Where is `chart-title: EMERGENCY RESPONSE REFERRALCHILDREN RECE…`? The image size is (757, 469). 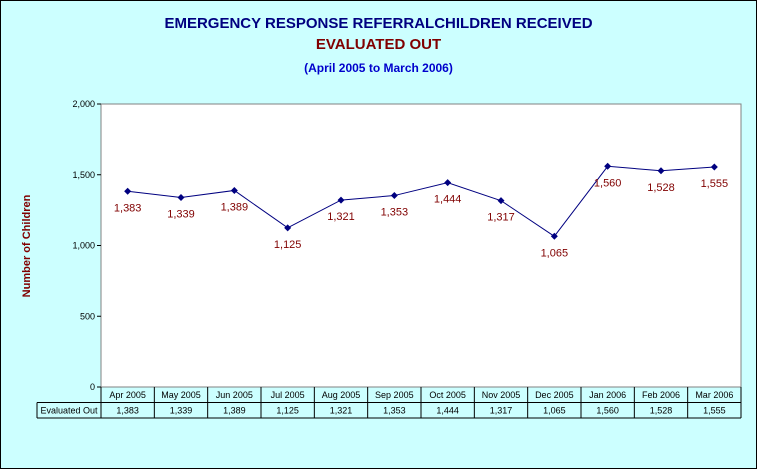
chart-title: EMERGENCY RESPONSE REFERRALCHILDREN RECE… is located at coordinates (378, 23).